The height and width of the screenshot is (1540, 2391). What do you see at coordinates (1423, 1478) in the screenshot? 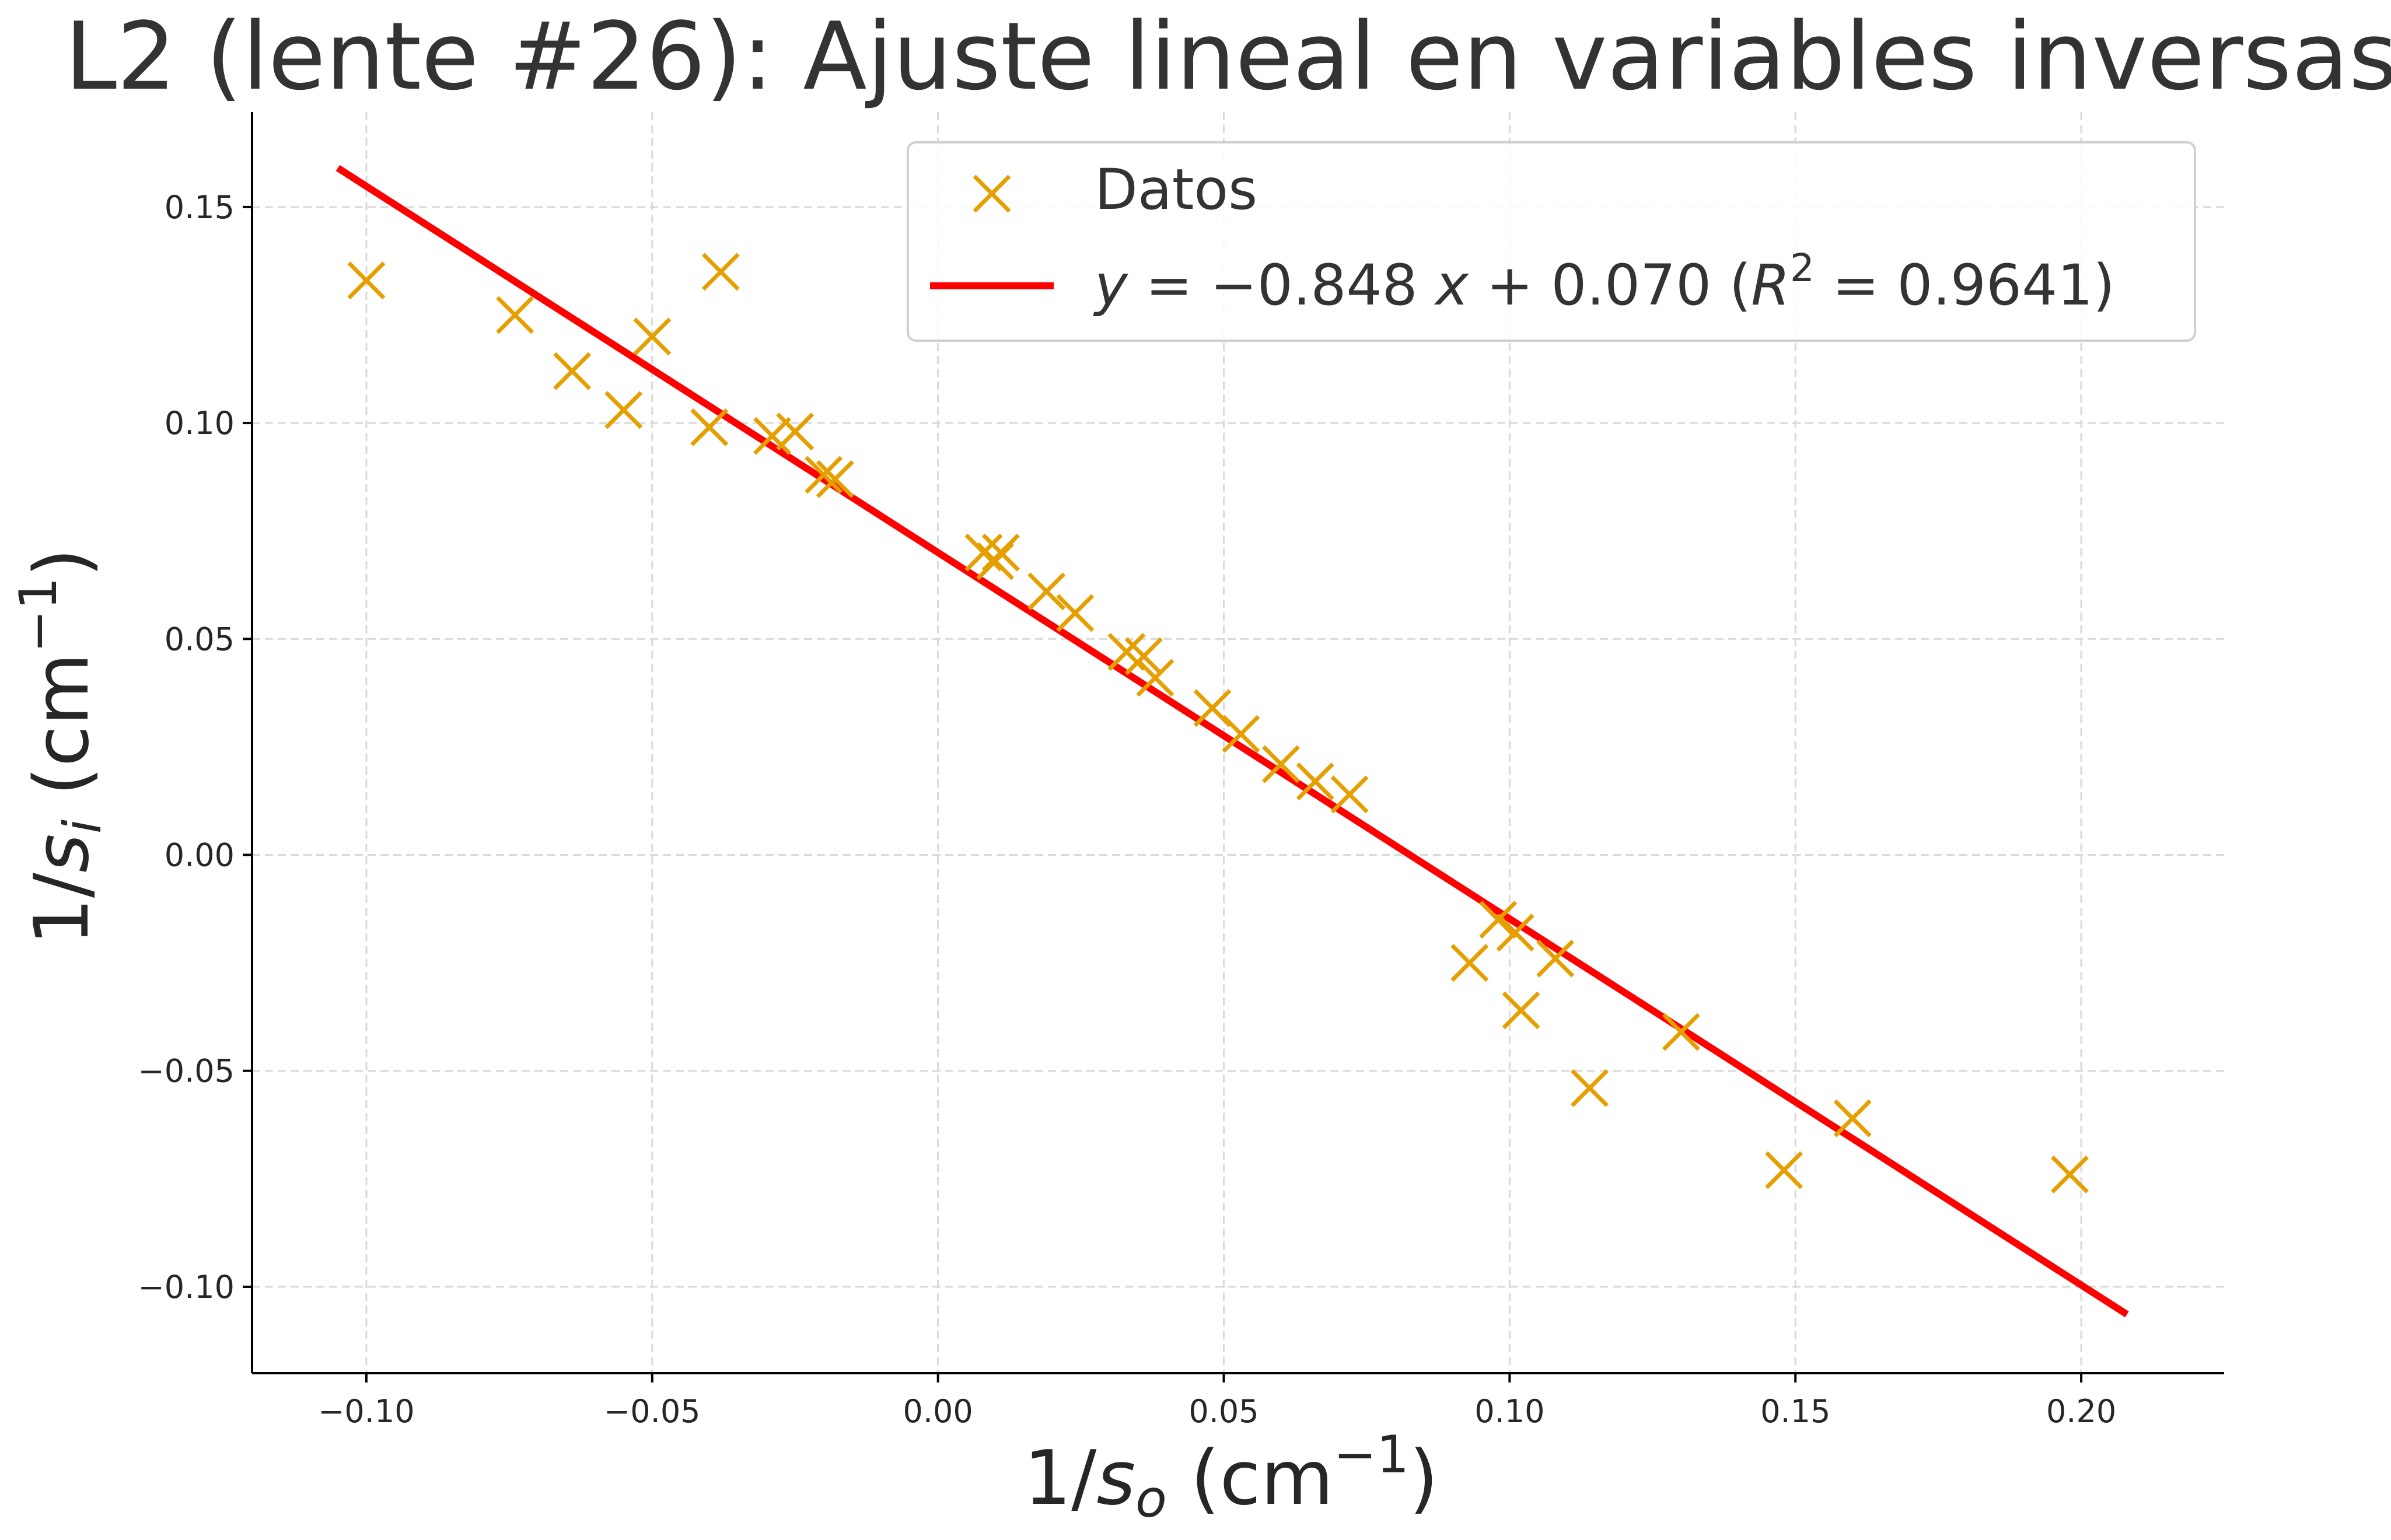
I see `x-axis-label-close: )` at bounding box center [1423, 1478].